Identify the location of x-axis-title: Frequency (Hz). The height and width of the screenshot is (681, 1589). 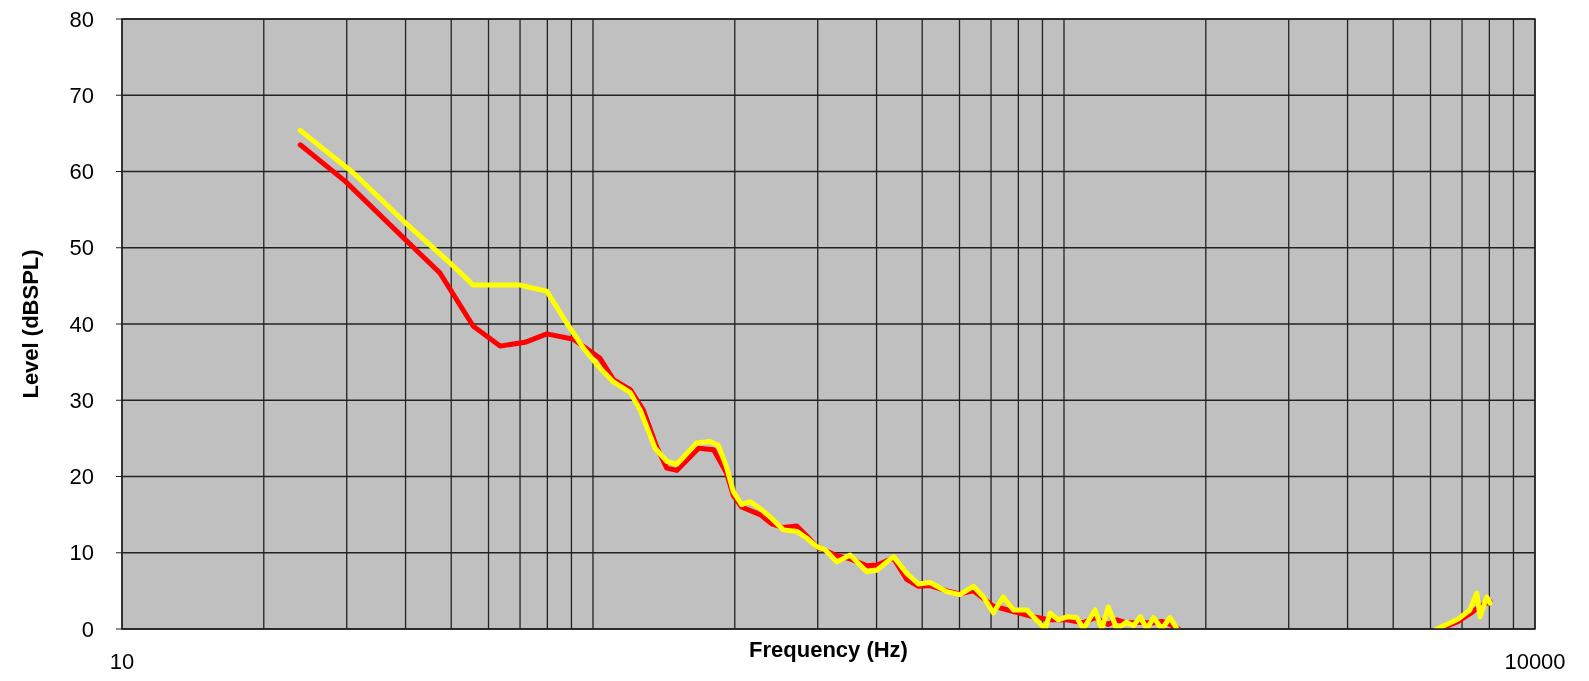
(828, 649).